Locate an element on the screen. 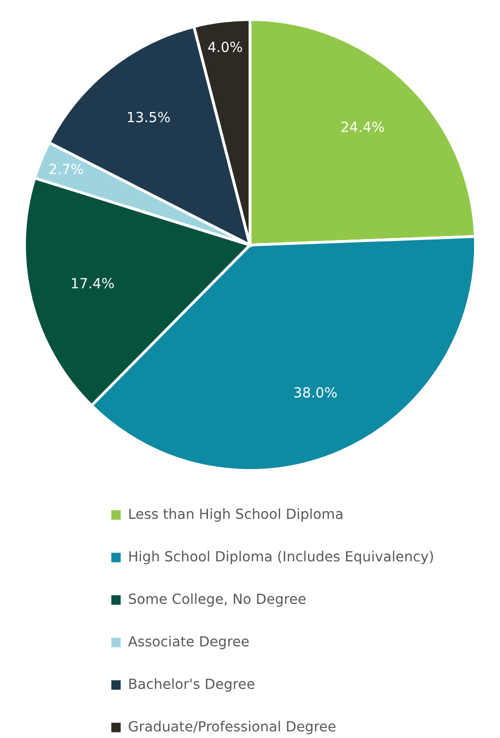  data-label: 38.0% is located at coordinates (315, 392).